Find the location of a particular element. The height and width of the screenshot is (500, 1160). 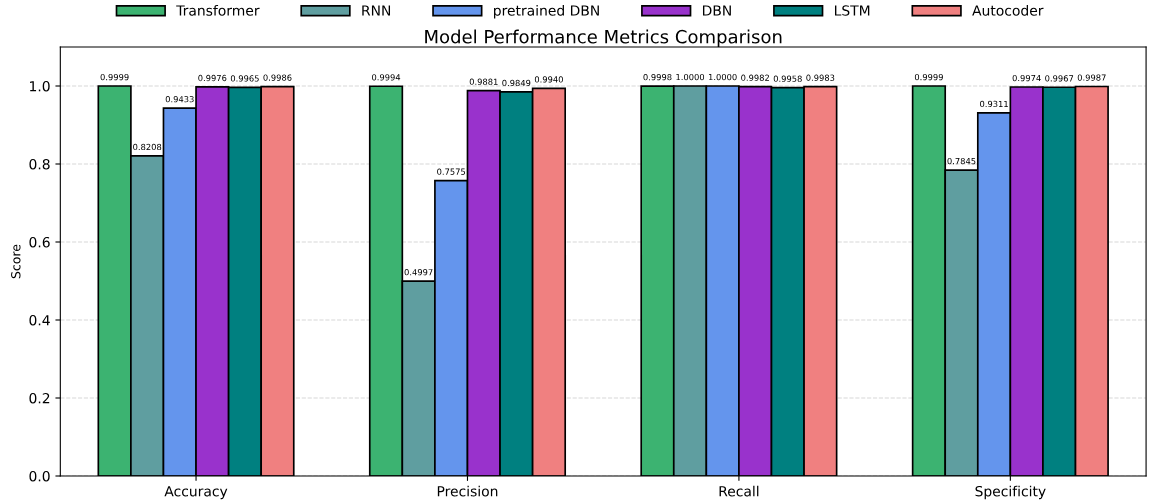

legend-label: DBN is located at coordinates (716, 10).